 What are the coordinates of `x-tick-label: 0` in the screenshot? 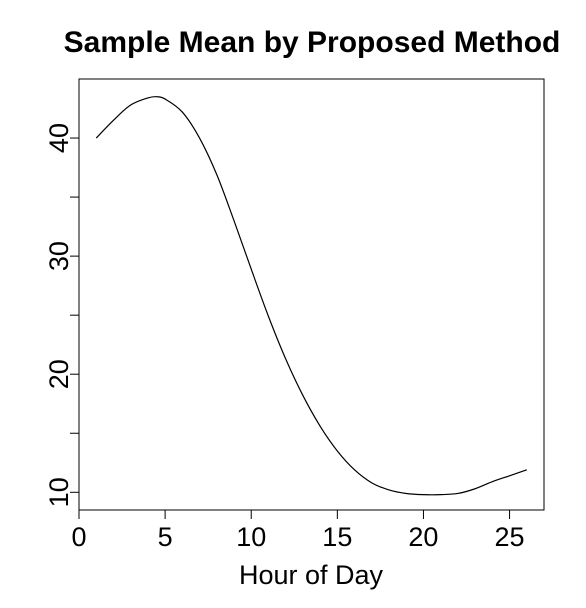 It's located at (78, 537).